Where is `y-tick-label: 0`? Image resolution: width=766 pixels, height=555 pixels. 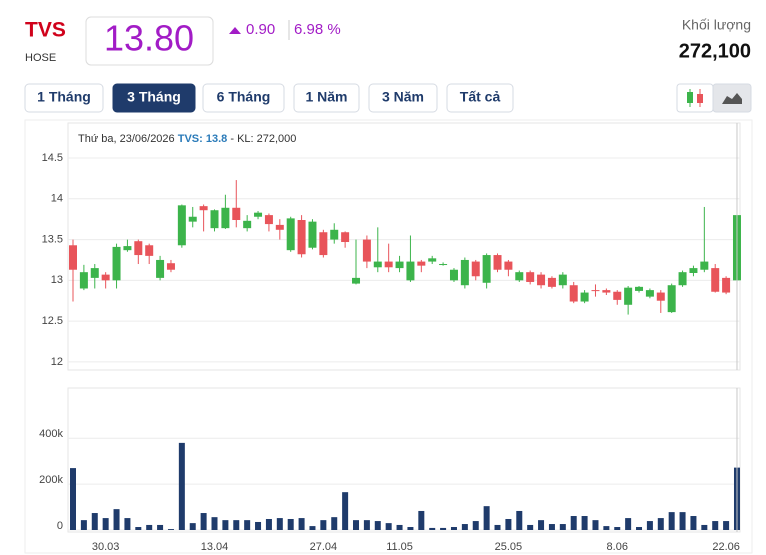
y-tick-label: 0 is located at coordinates (60, 526).